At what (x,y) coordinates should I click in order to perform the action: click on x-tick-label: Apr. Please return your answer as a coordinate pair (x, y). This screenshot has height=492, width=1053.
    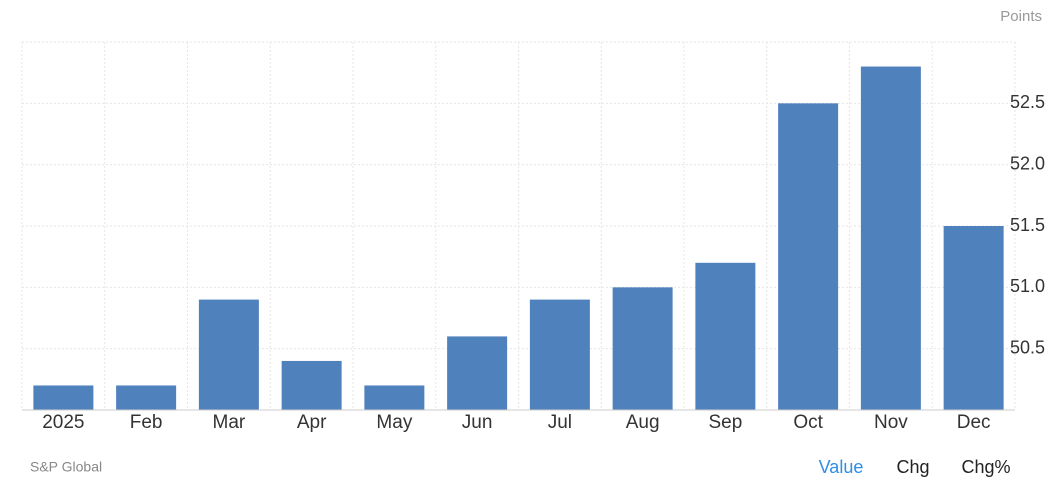
    Looking at the image, I should click on (312, 422).